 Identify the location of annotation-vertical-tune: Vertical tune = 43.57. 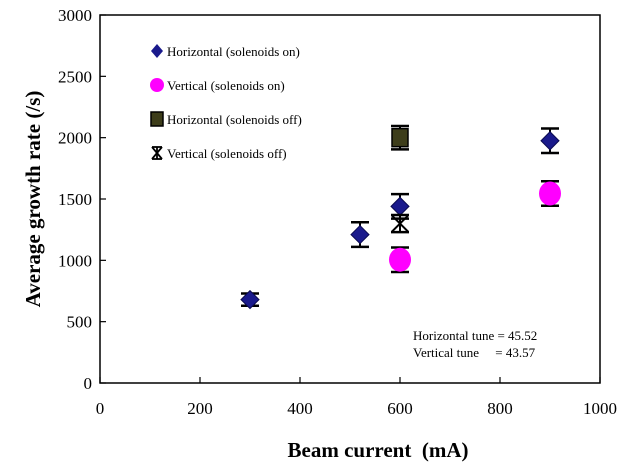
(474, 352).